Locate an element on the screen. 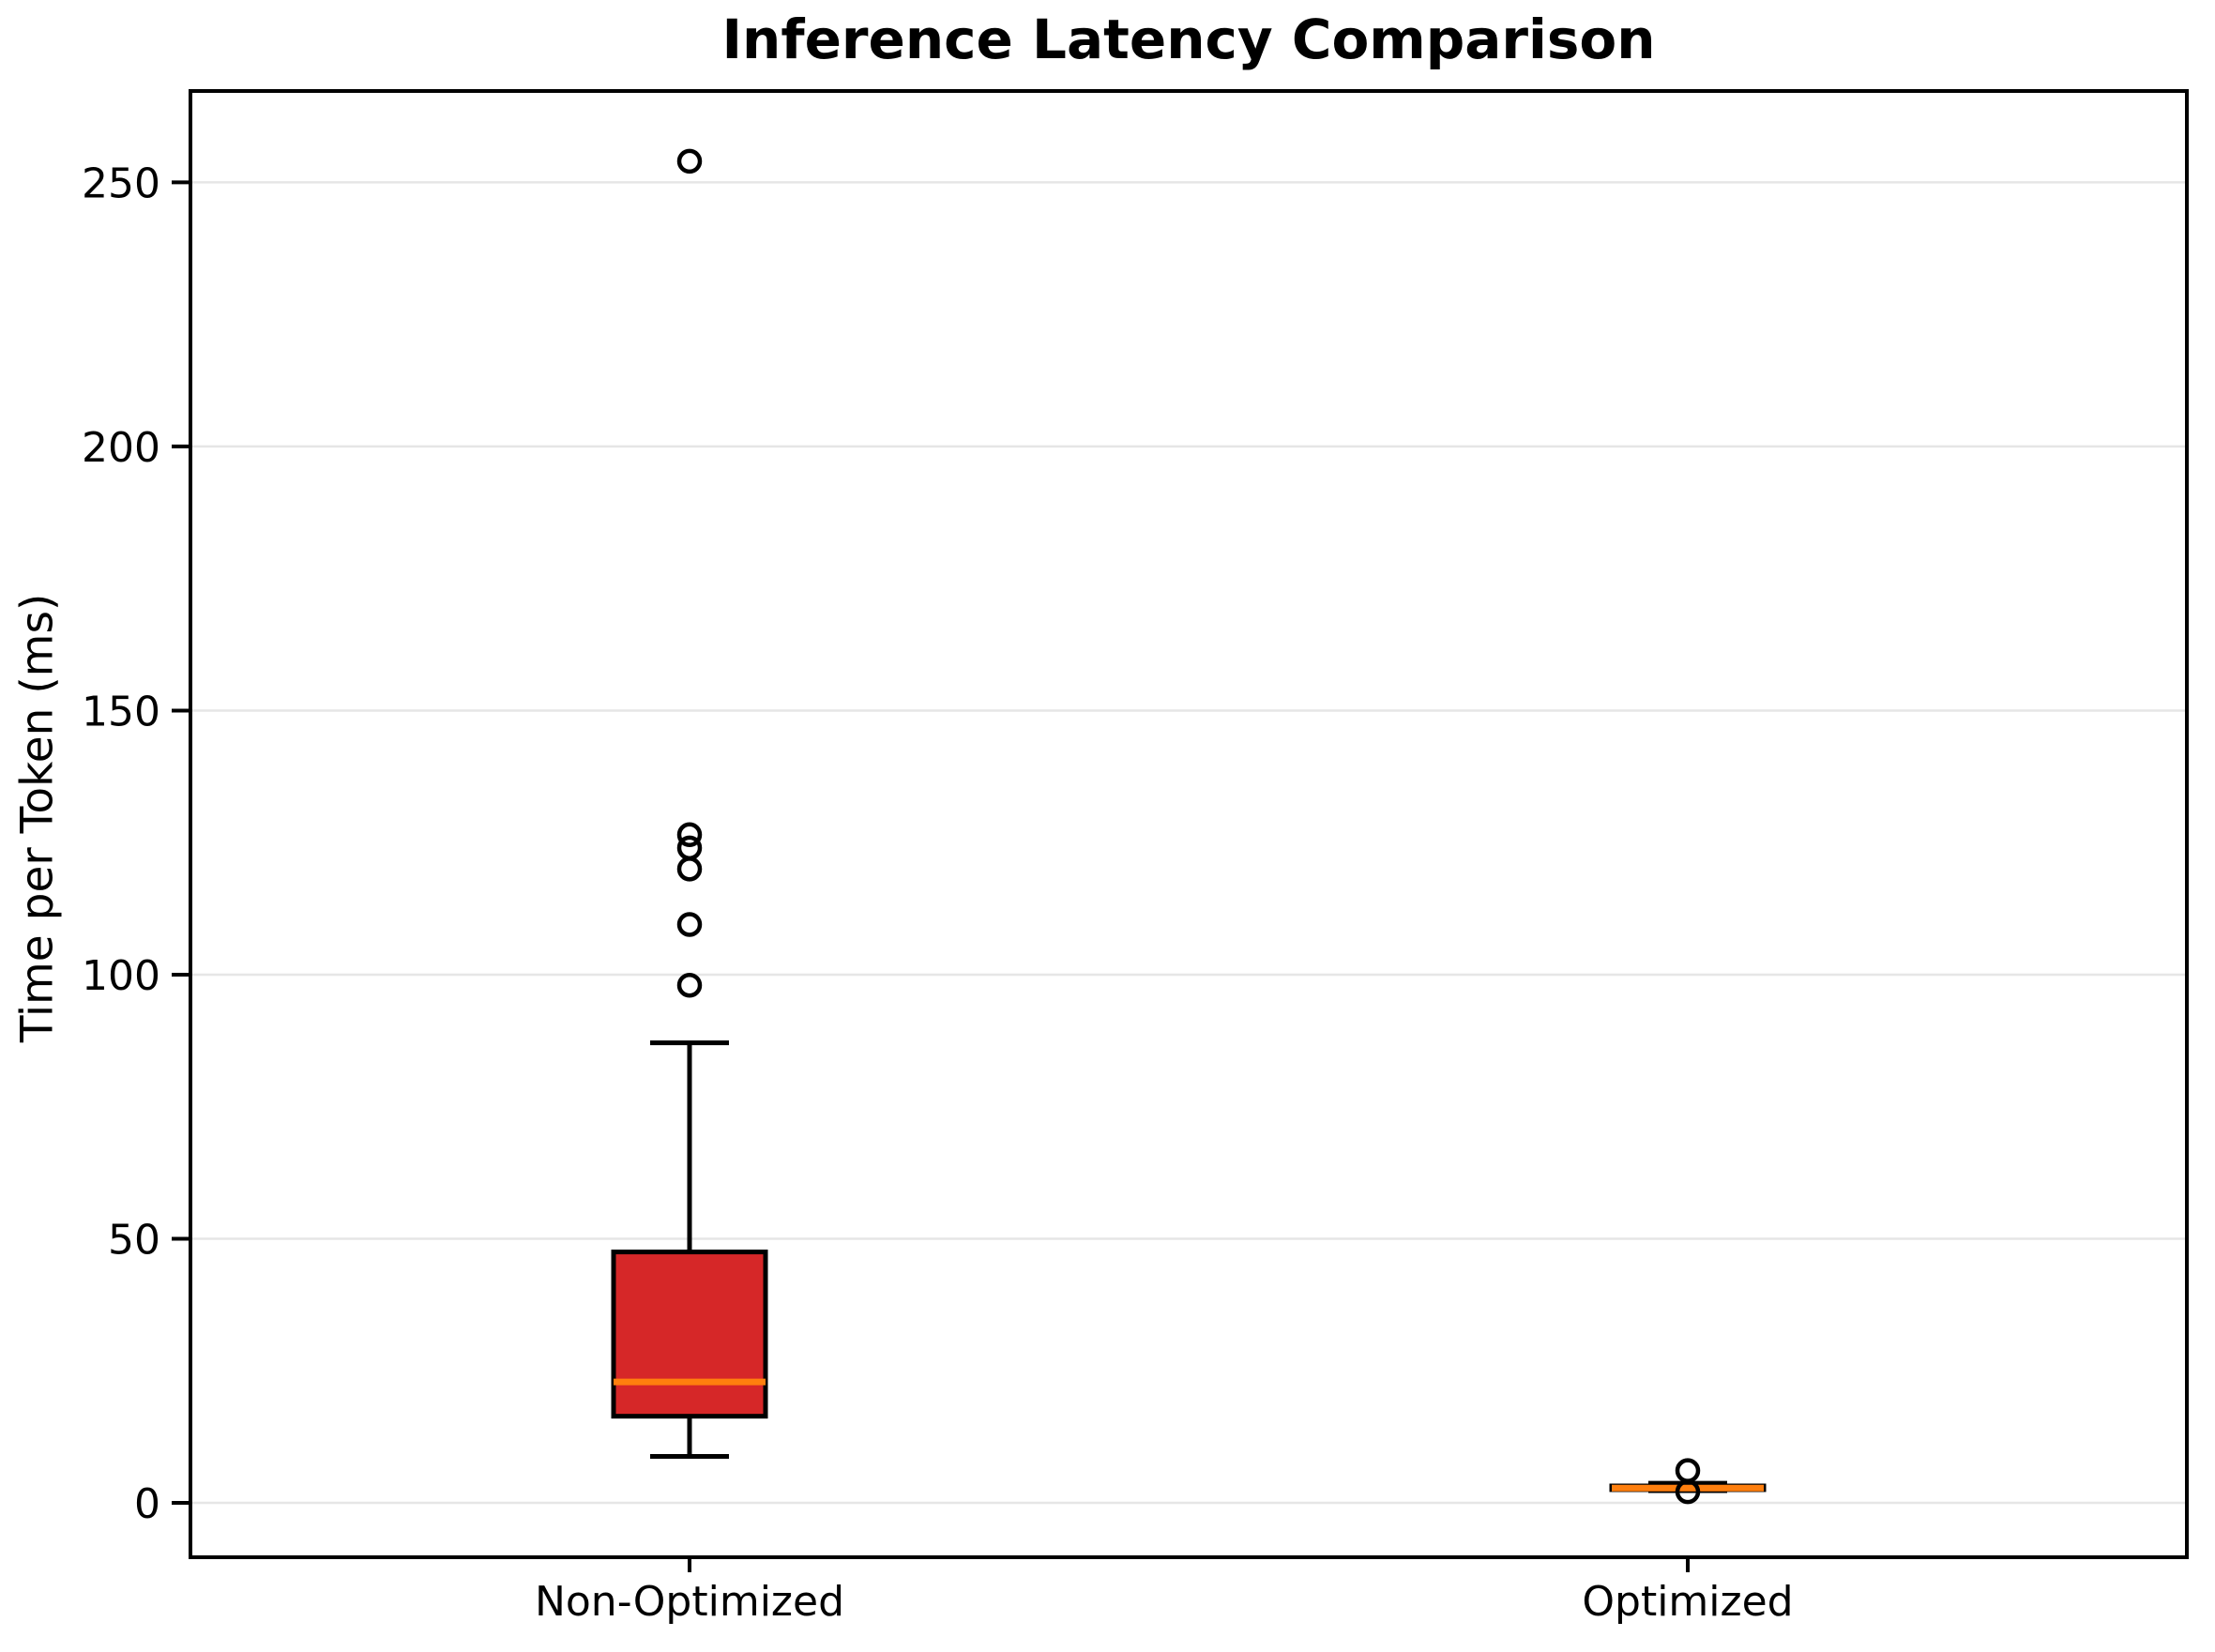 This screenshot has height=1652, width=2215. y-tick-label: 50 is located at coordinates (134, 1240).